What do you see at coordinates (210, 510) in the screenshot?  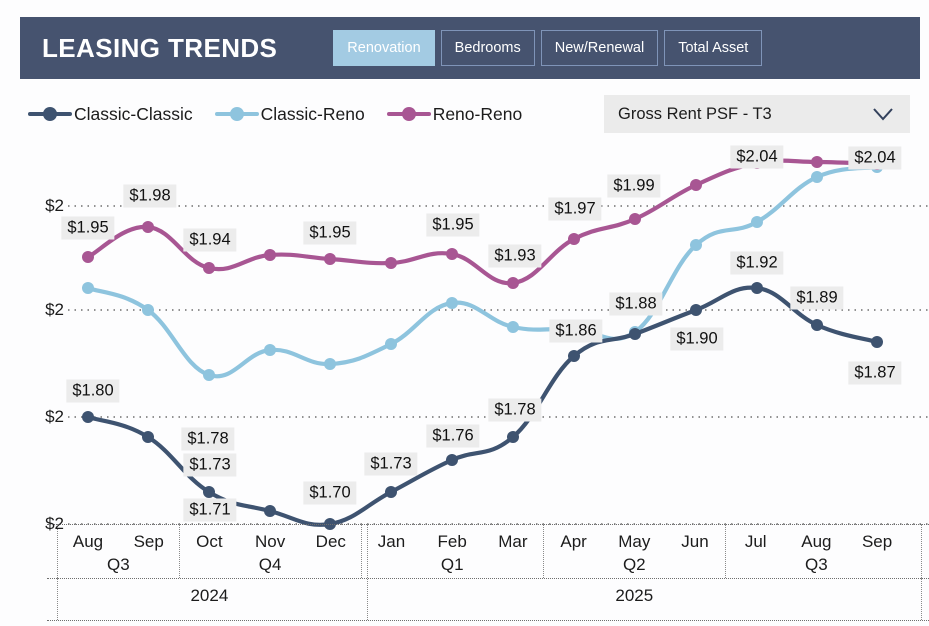 I see `data-label: $1.71` at bounding box center [210, 510].